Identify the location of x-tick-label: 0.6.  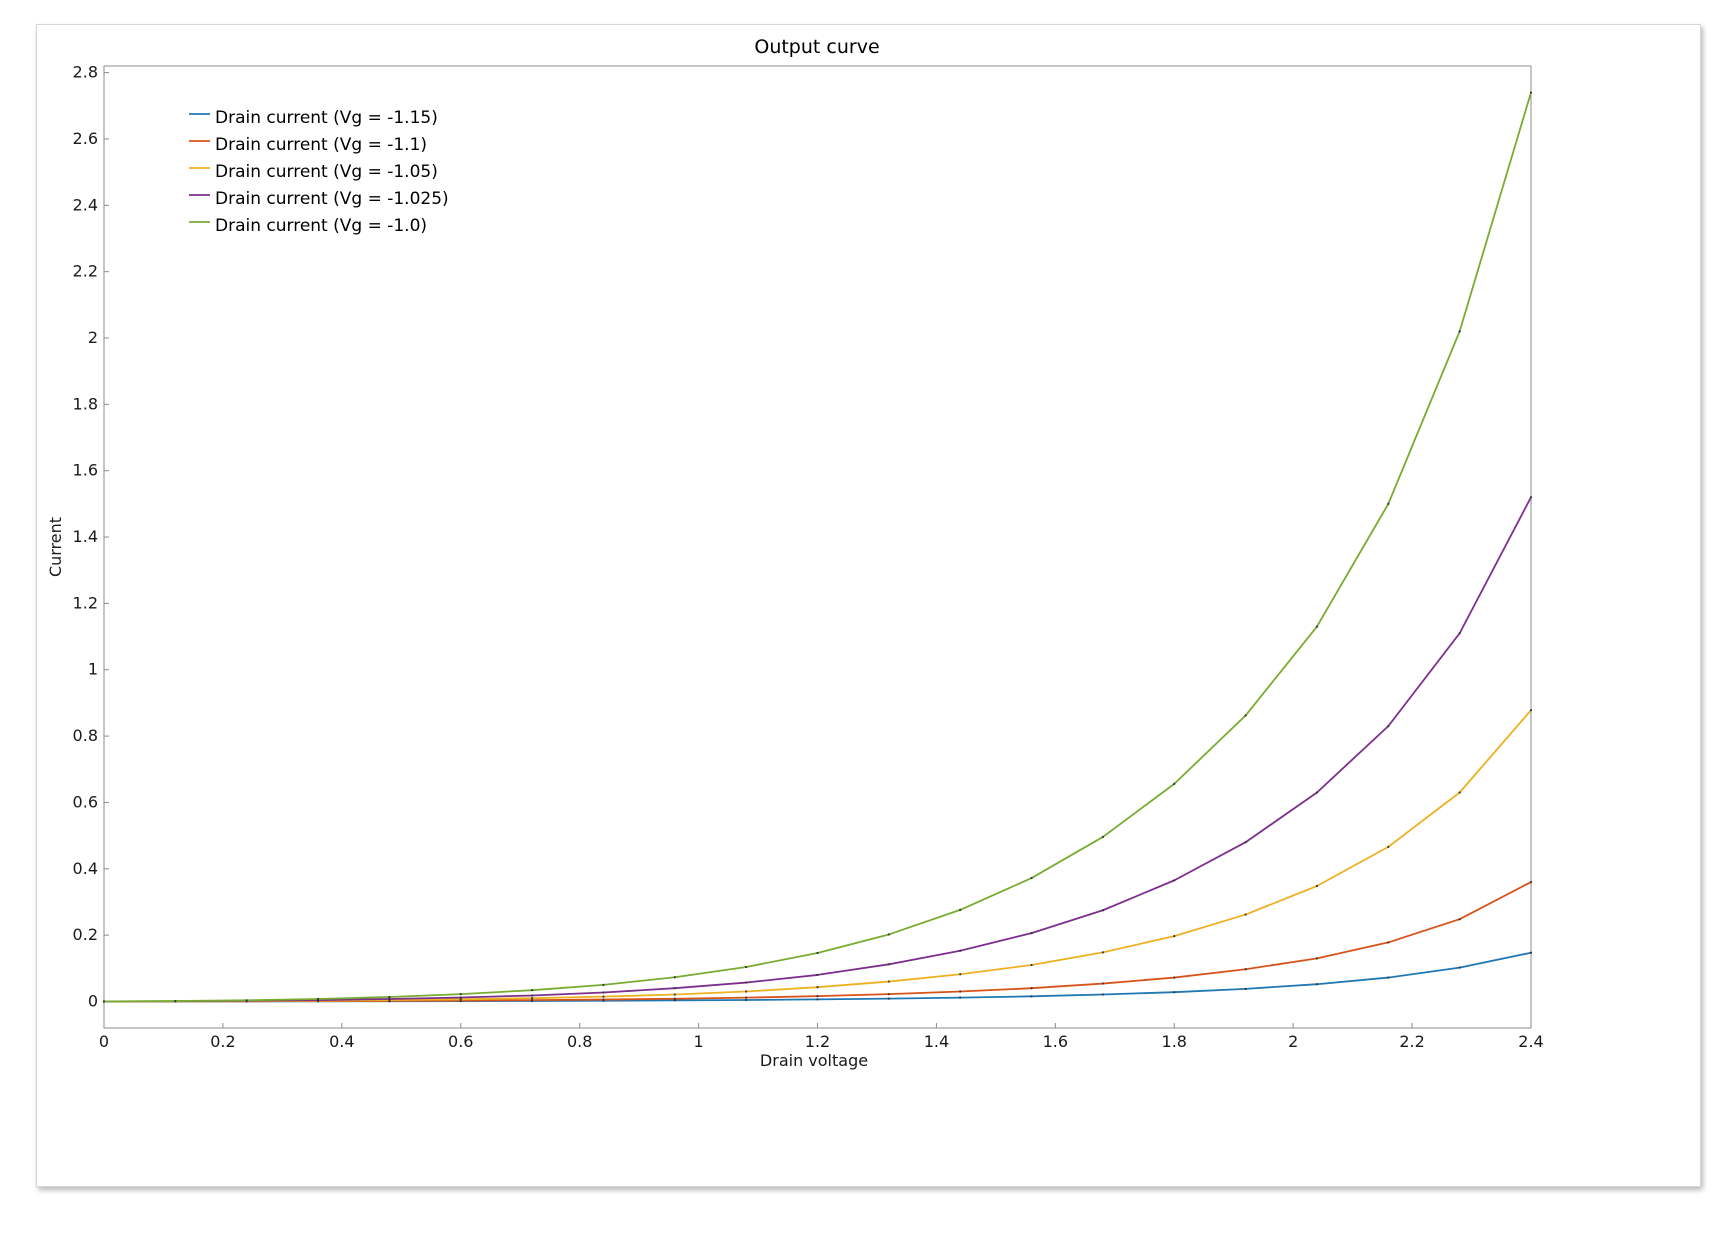
(460, 1041).